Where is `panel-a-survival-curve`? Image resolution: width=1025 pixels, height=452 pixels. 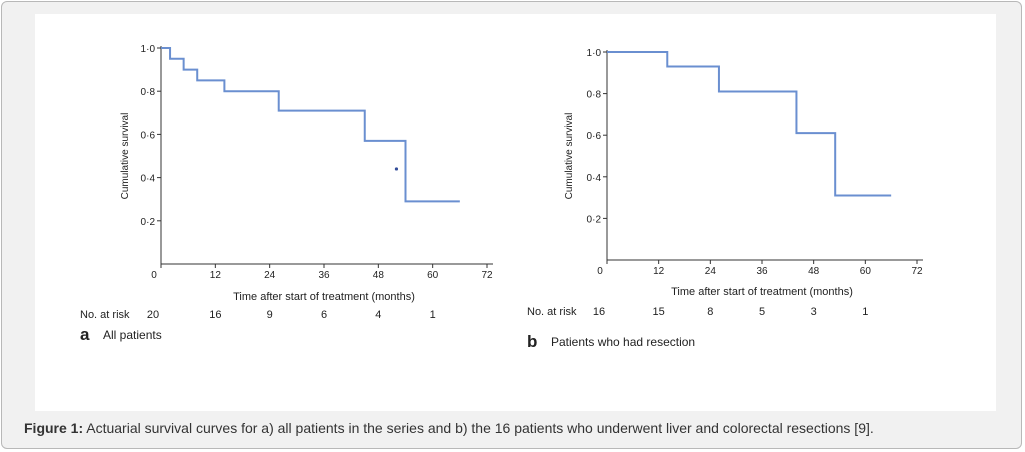
panel-a-survival-curve is located at coordinates (310, 125).